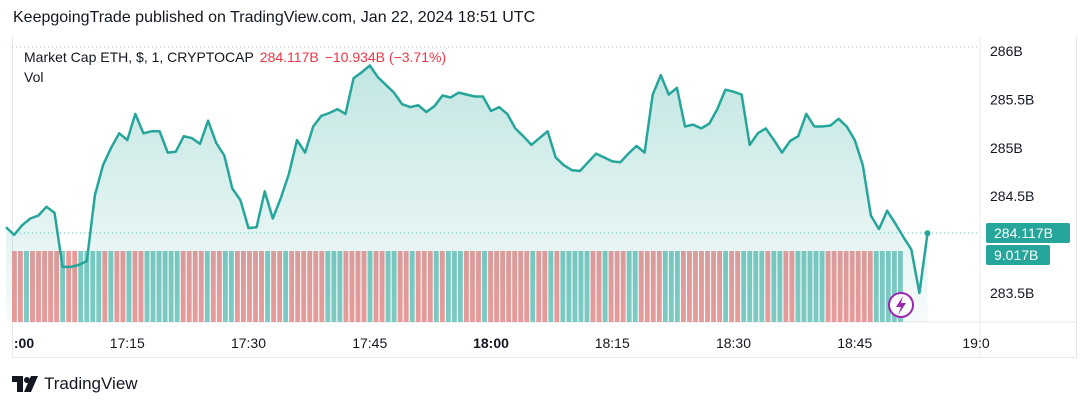 The width and height of the screenshot is (1090, 407). I want to click on volume-tag: 9.017B, so click(1018, 255).